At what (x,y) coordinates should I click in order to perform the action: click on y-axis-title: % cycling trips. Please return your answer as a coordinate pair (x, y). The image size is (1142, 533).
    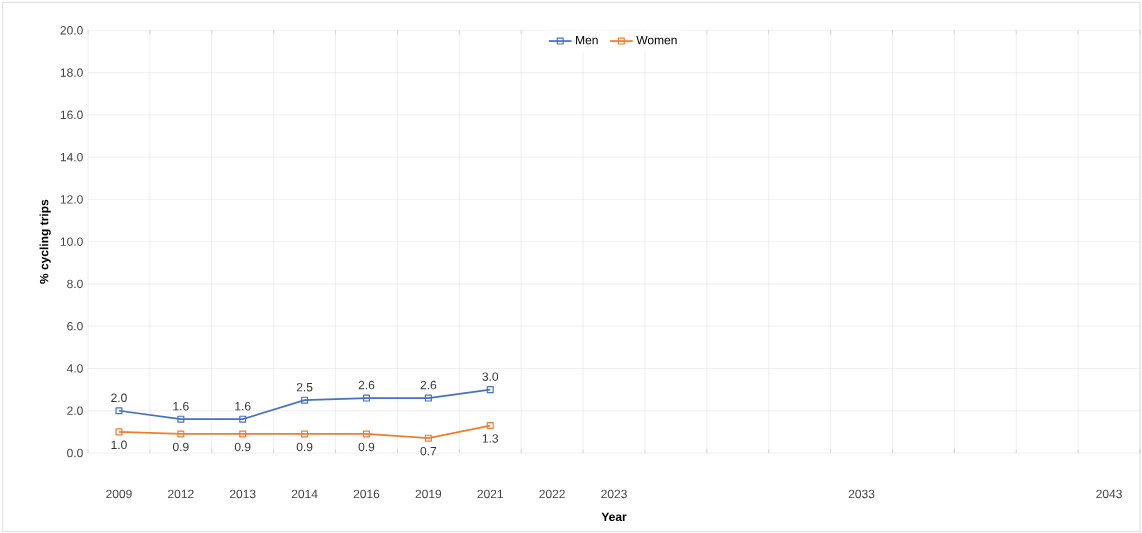
    Looking at the image, I should click on (45, 241).